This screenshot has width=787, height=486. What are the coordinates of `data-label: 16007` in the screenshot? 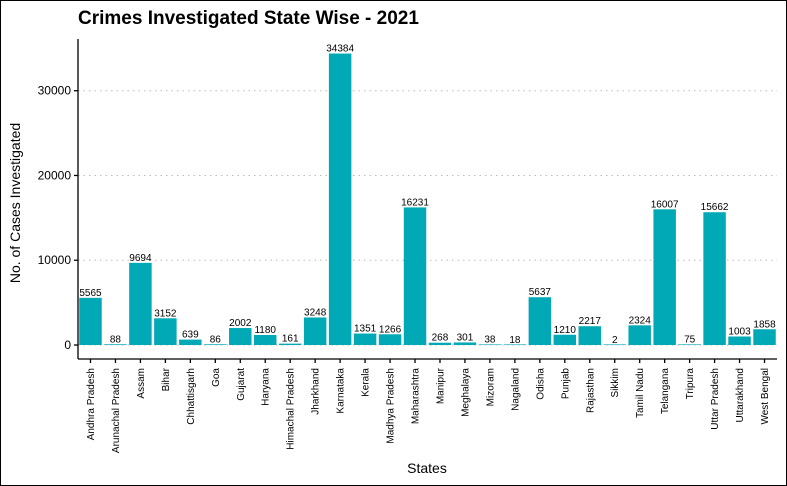 It's located at (665, 204).